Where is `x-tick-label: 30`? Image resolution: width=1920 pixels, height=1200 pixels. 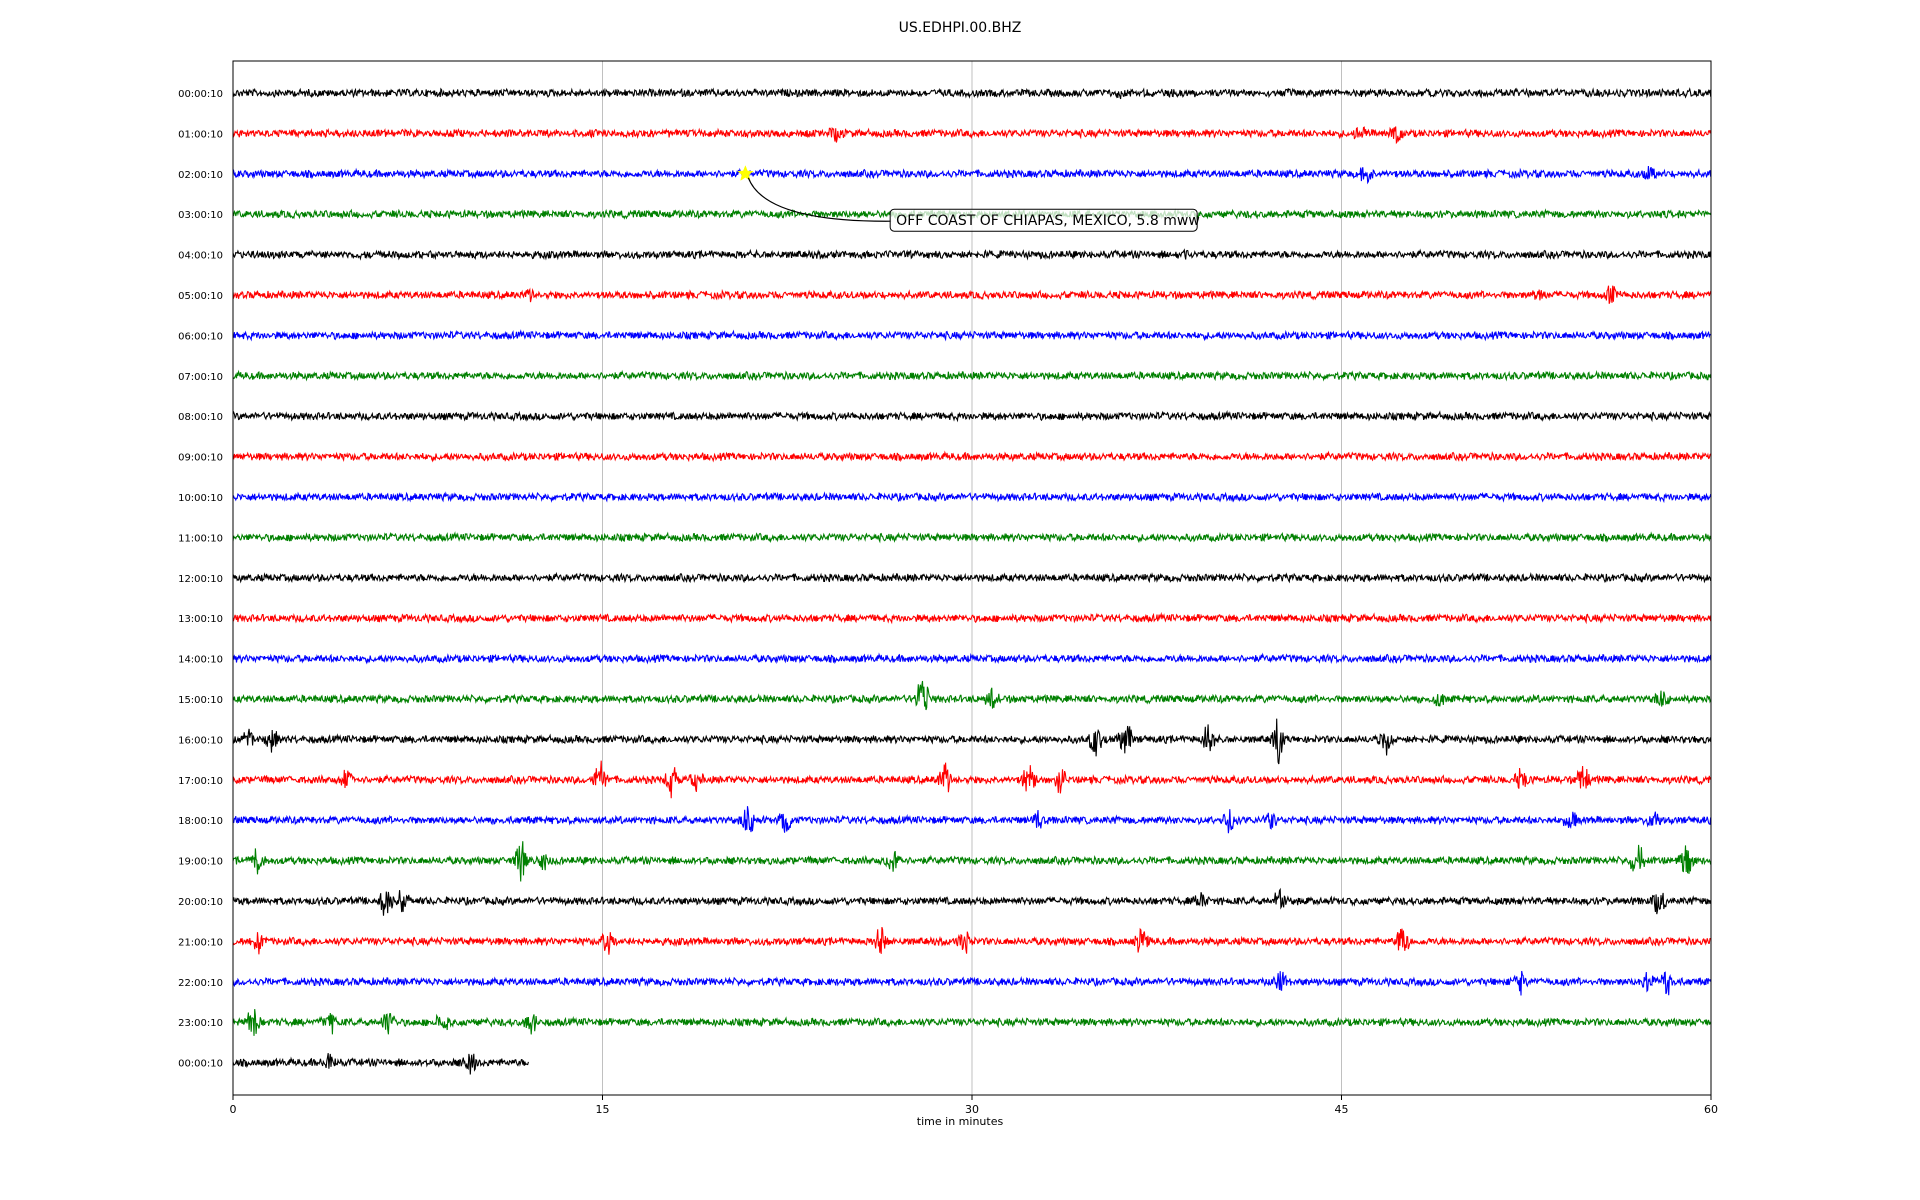
x-tick-label: 30 is located at coordinates (972, 1109).